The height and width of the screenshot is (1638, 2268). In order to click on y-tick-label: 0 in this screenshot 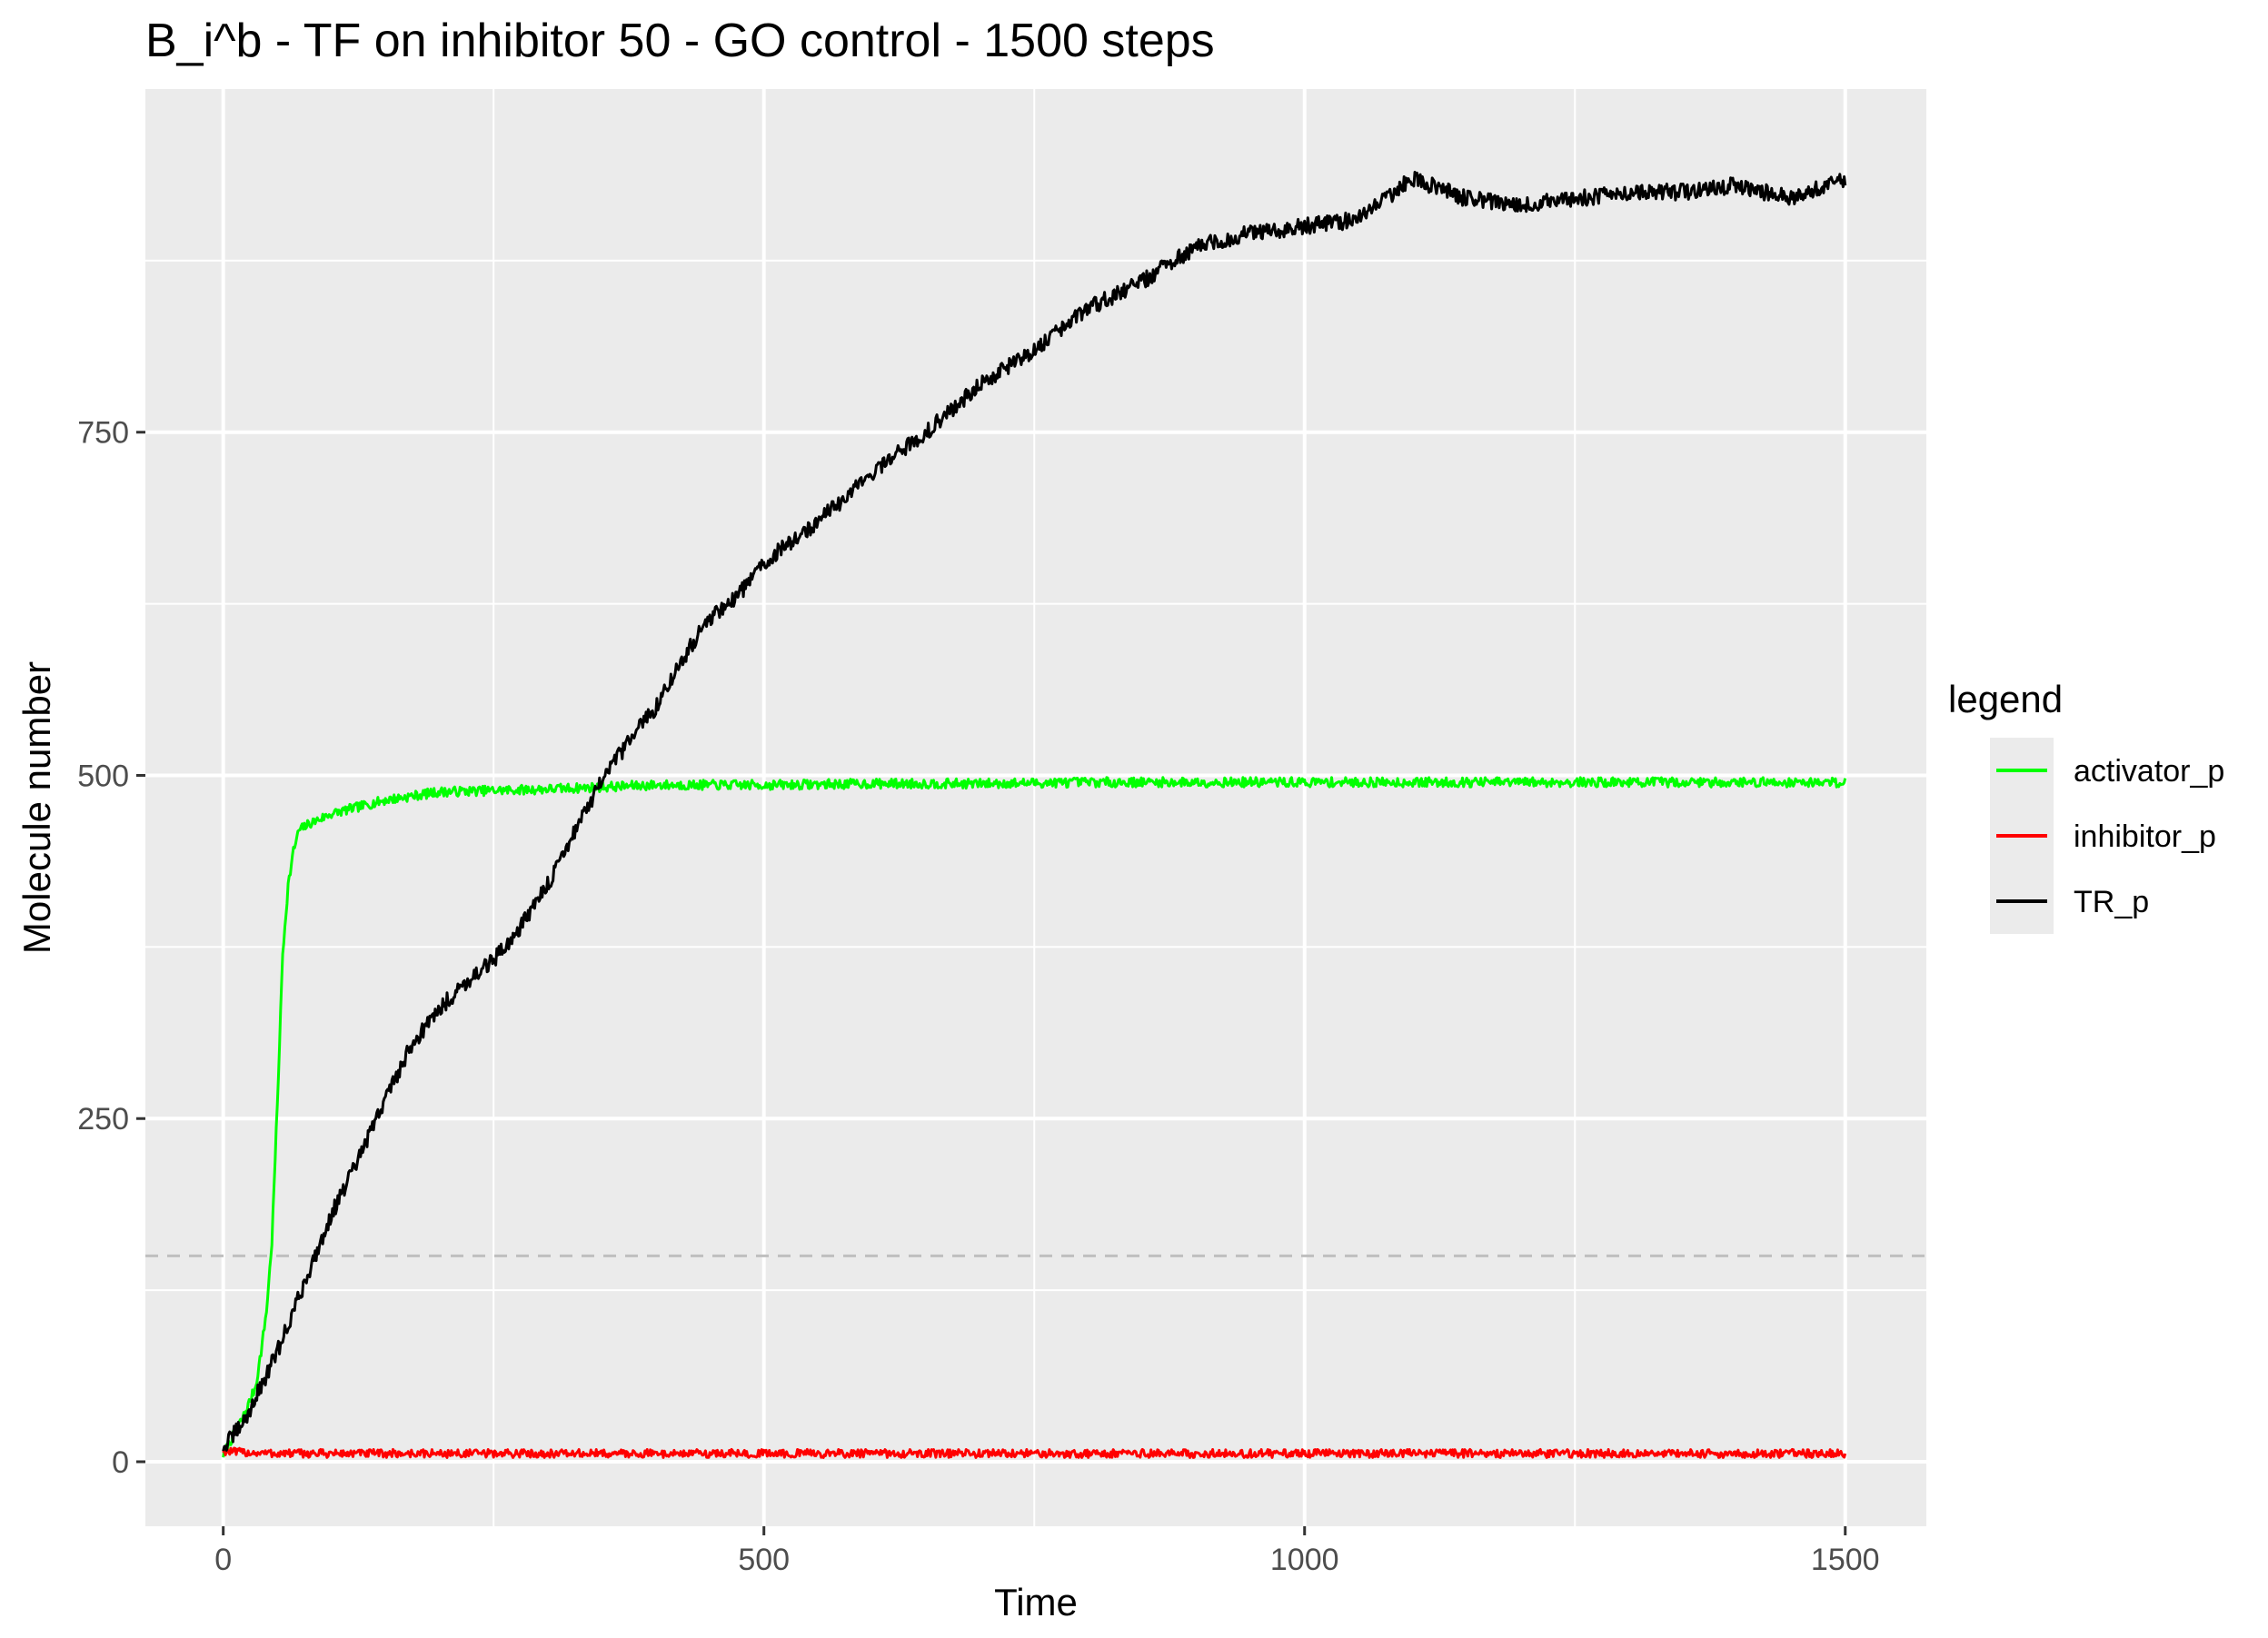, I will do `click(120, 1462)`.